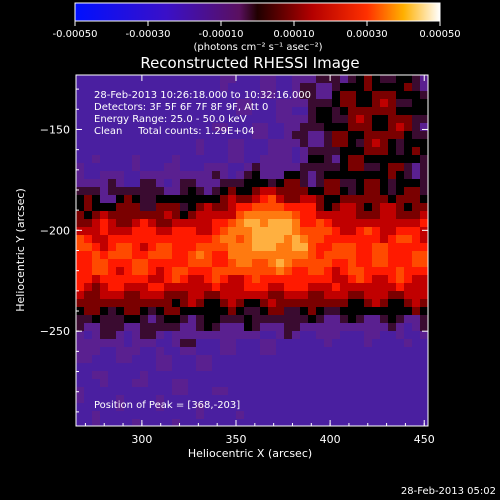  Describe the element at coordinates (174, 131) in the screenshot. I see `annotation-clean-counts: Clean Total counts: 1.29E+04` at that location.